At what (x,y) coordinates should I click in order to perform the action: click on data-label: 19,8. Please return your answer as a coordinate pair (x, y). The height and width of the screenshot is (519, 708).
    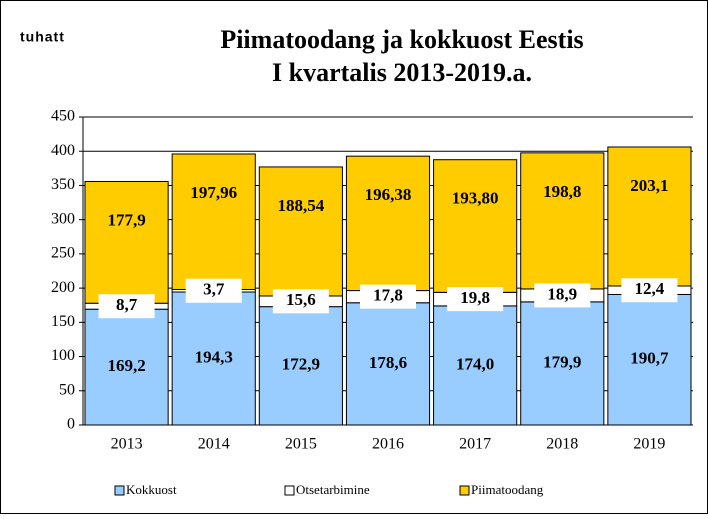
    Looking at the image, I should click on (475, 297).